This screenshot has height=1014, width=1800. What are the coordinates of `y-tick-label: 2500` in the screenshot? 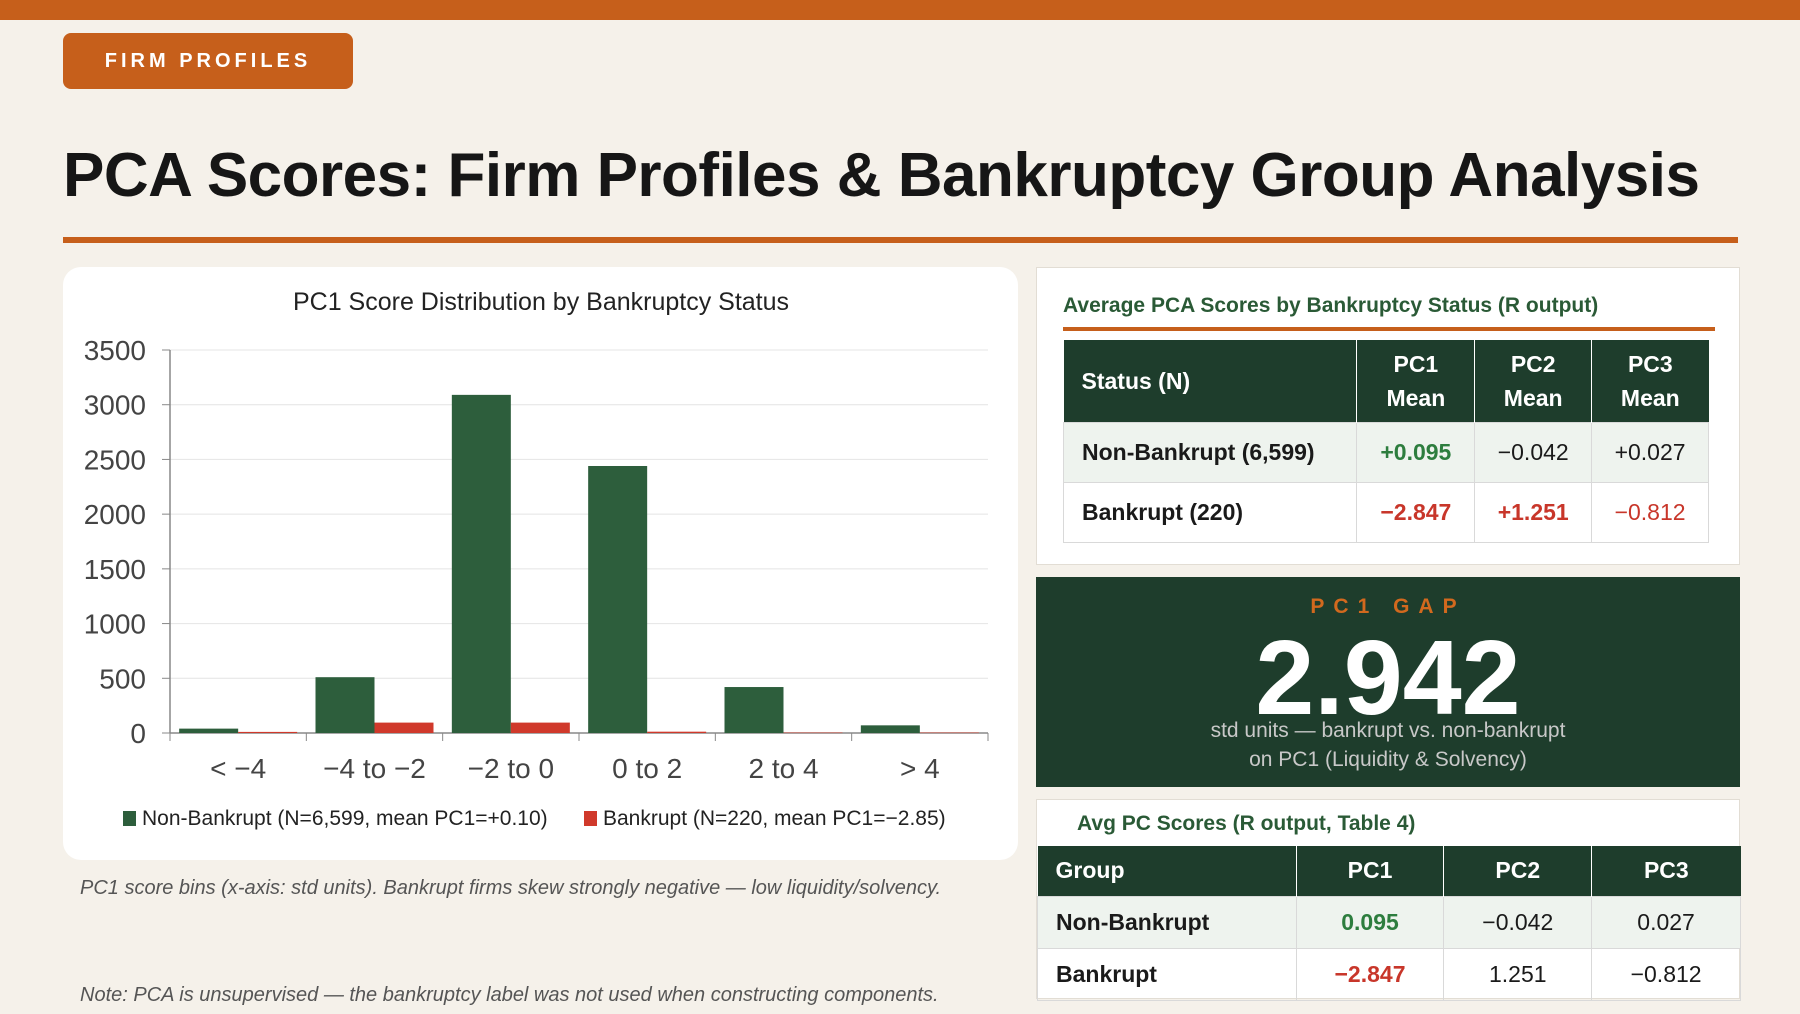 It's located at (115, 459).